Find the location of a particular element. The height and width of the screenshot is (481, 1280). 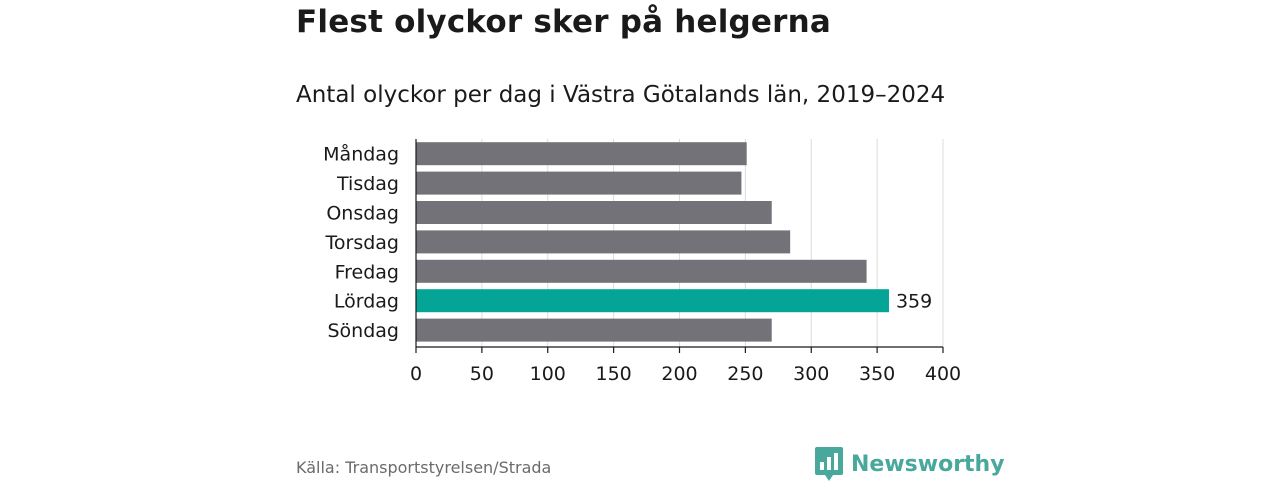

bar-lördag is located at coordinates (652, 301).